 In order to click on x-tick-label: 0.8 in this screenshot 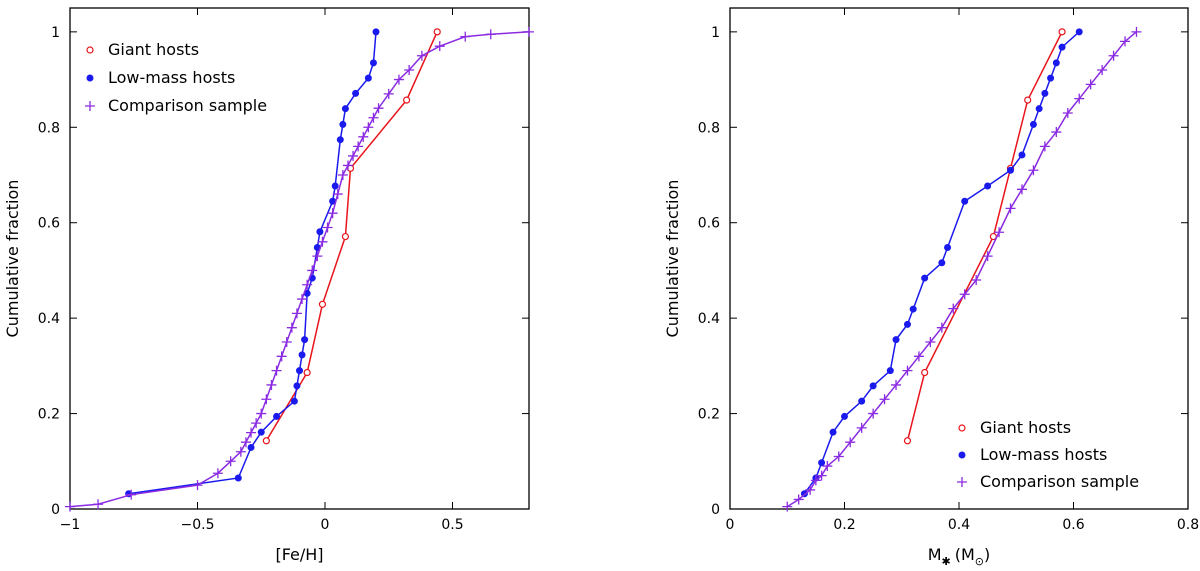, I will do `click(1188, 525)`.